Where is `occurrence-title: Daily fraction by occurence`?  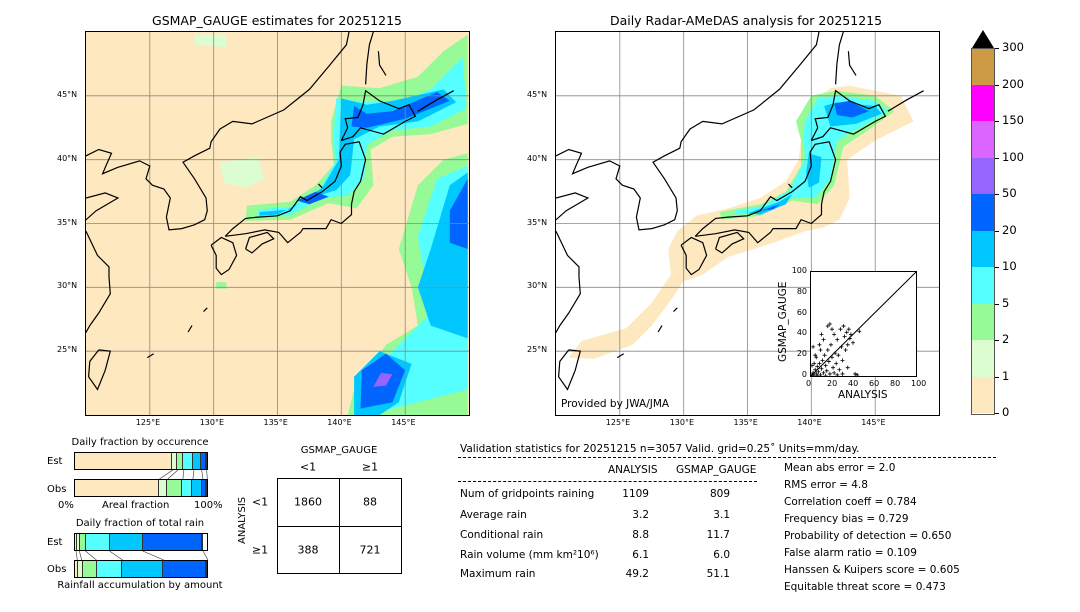 occurrence-title: Daily fraction by occurence is located at coordinates (140, 442).